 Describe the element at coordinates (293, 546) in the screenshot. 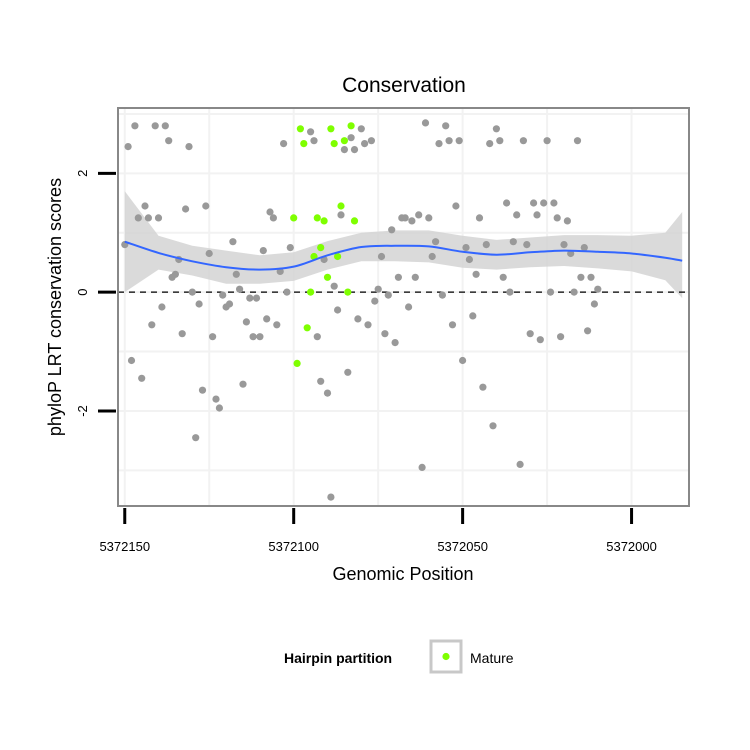

I see `x-tick-label: 5372100` at that location.